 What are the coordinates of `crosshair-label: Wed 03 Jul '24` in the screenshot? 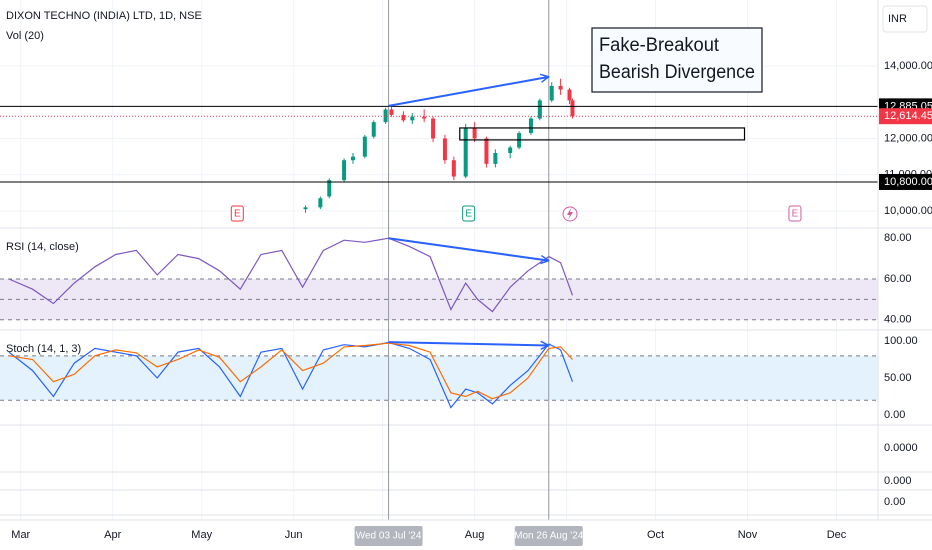 It's located at (389, 536).